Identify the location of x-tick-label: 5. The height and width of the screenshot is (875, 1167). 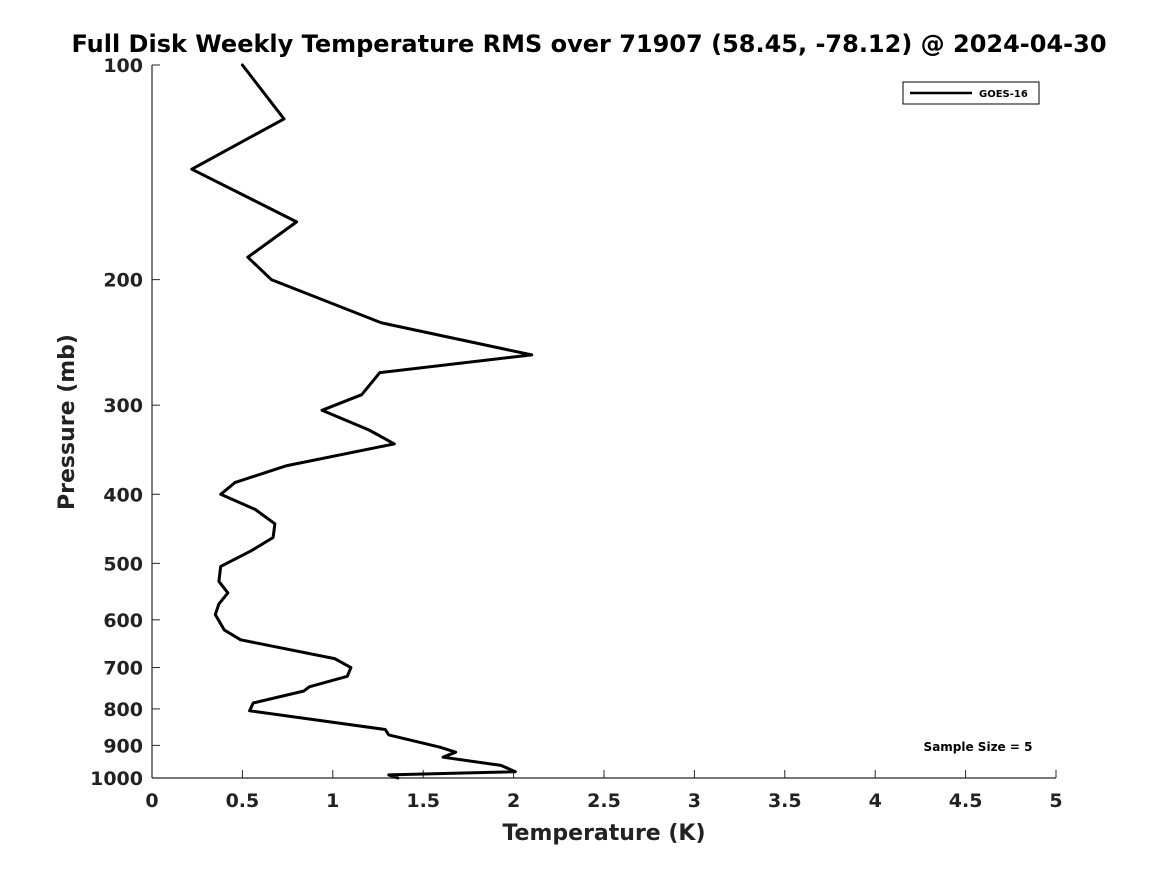
(1055, 801).